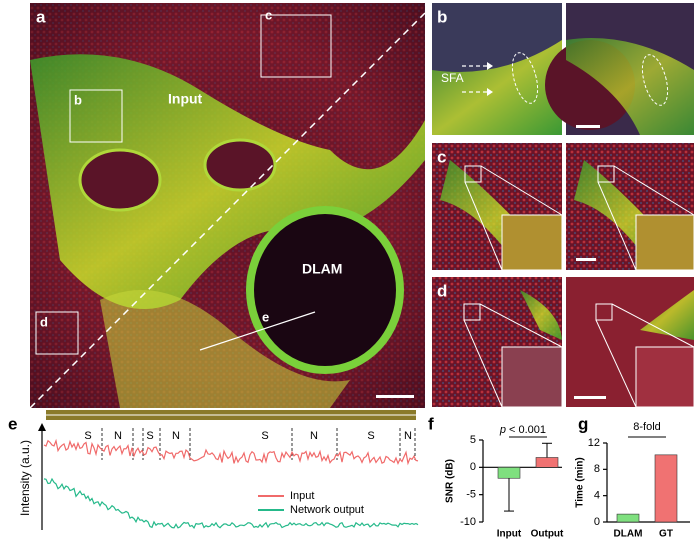 The width and height of the screenshot is (700, 552). I want to click on y-axis-label: Intensity (a.u.), so click(25, 478).